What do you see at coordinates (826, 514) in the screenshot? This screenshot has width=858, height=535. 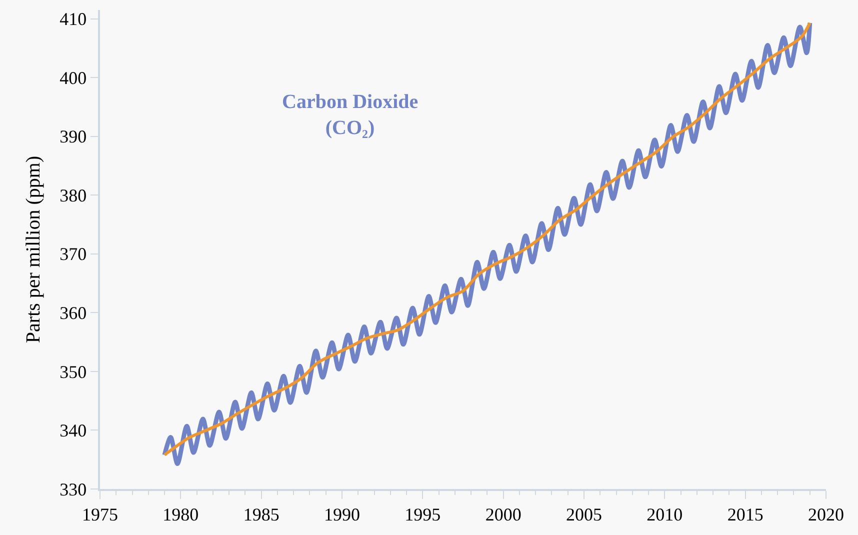 I see `x-tick-label: 2020` at bounding box center [826, 514].